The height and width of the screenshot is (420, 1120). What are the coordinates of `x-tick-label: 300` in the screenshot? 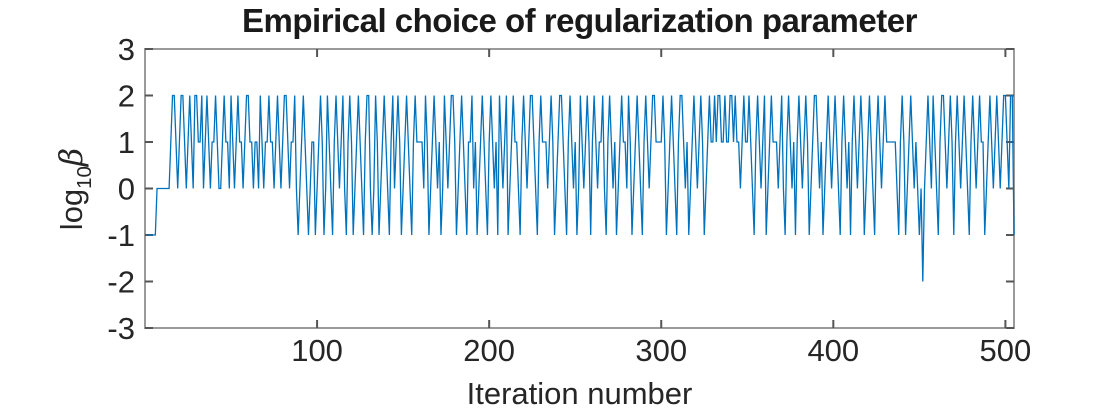 It's located at (661, 350).